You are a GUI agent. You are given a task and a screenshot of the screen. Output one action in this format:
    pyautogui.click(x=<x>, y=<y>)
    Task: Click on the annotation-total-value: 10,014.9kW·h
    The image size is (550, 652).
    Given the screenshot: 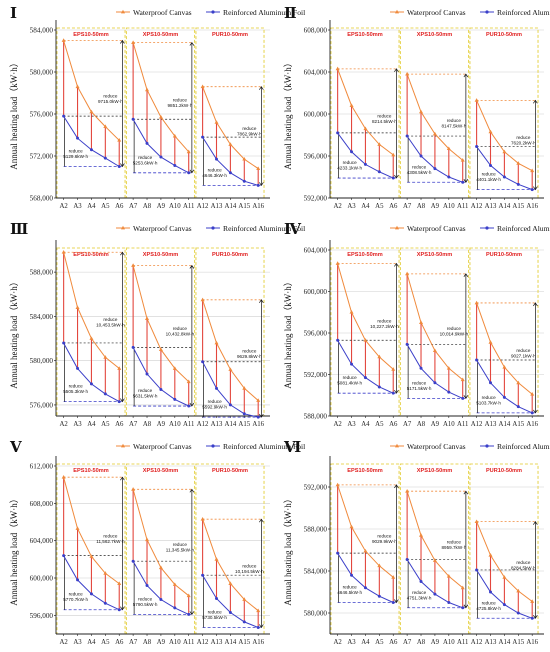 What is the action you would take?
    pyautogui.click(x=454, y=334)
    